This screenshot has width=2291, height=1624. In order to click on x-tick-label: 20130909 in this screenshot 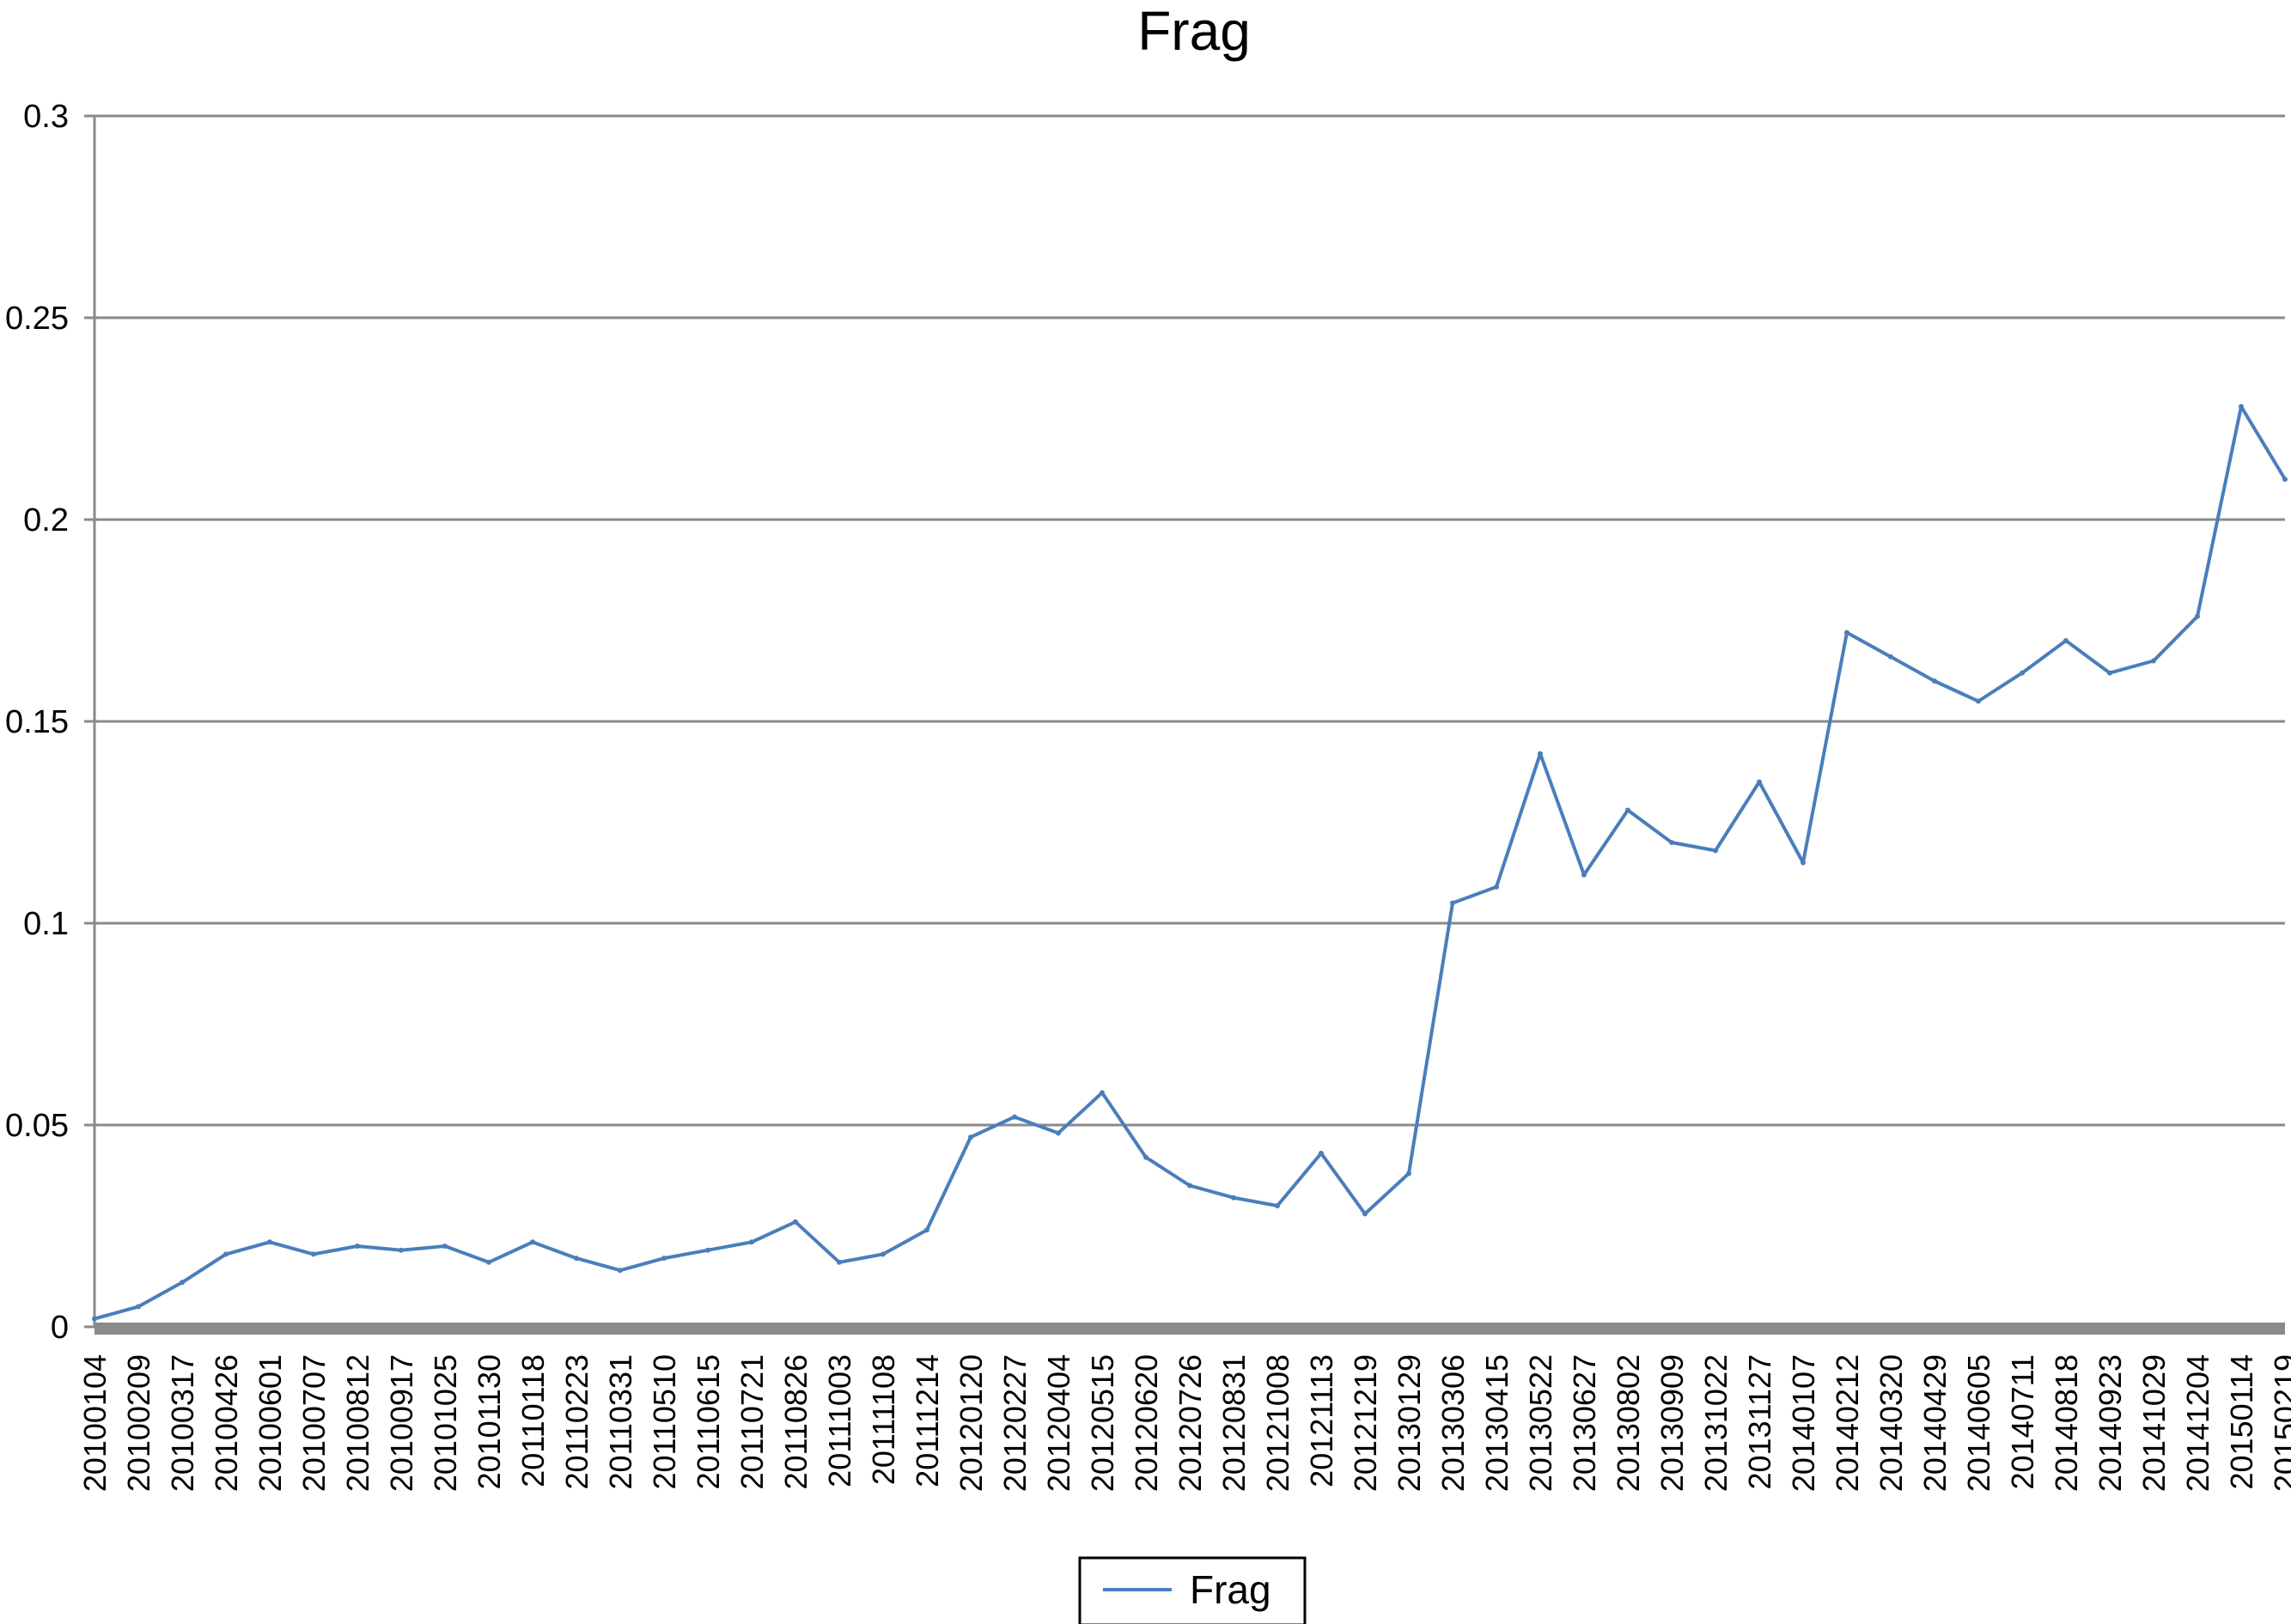, I will do `click(1672, 1423)`.